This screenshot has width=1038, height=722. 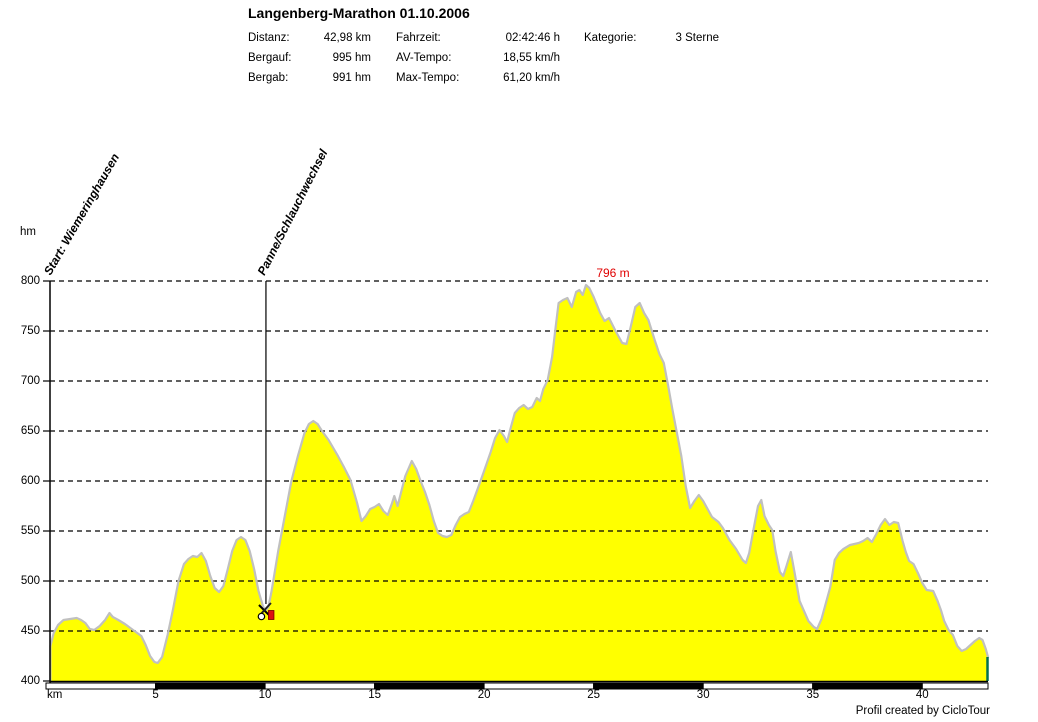 I want to click on y-tick-label: 450, so click(x=30, y=631).